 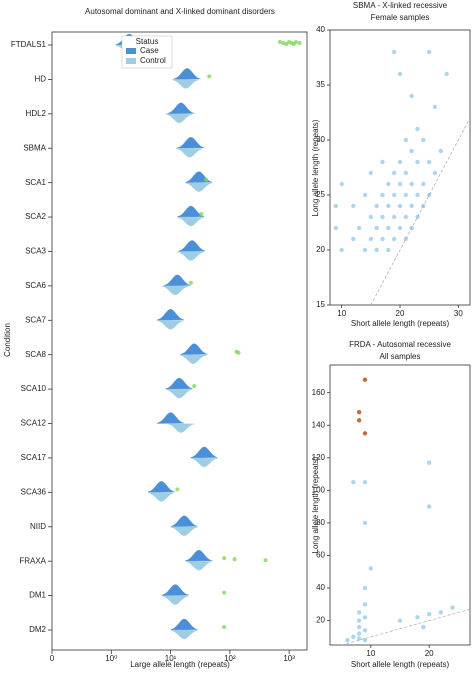 What do you see at coordinates (34, 491) in the screenshot?
I see `y-tick-label: SCA36` at bounding box center [34, 491].